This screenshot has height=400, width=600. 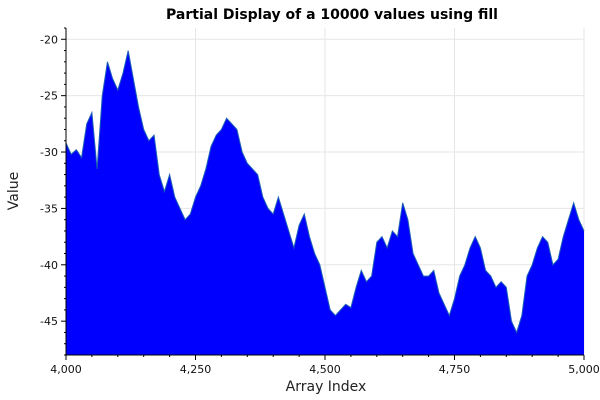 I want to click on y-tick-label: -25, so click(x=49, y=96).